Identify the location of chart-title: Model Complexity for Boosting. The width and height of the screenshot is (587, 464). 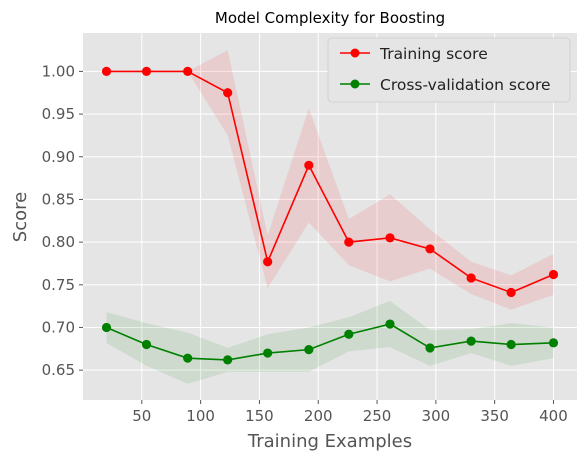
(330, 18).